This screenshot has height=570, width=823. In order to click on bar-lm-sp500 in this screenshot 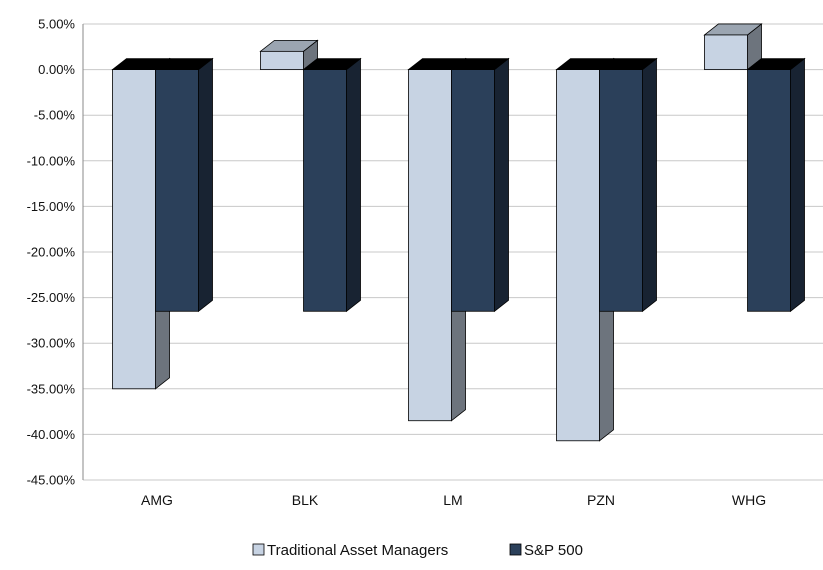, I will do `click(480, 185)`.